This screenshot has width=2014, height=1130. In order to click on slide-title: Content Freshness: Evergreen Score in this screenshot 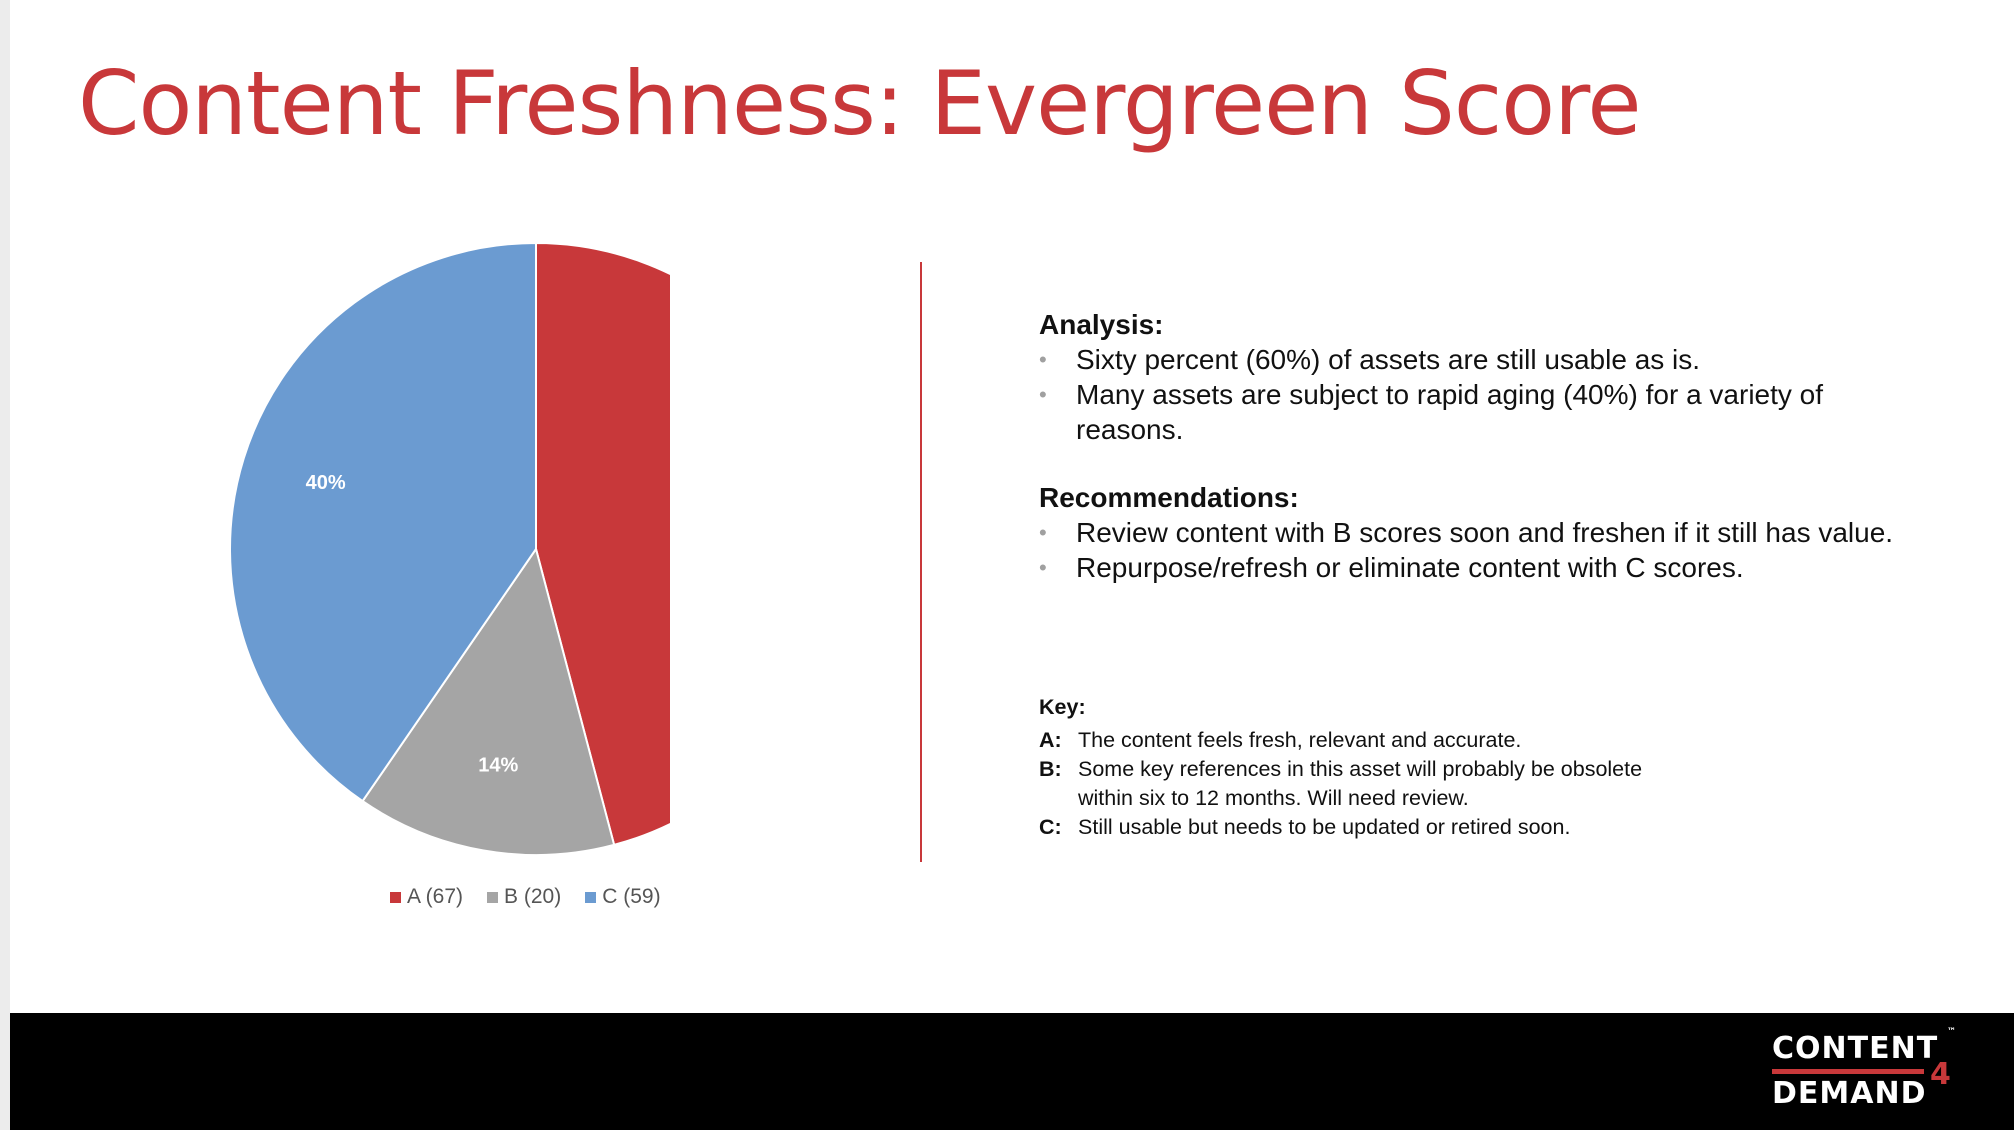, I will do `click(859, 103)`.